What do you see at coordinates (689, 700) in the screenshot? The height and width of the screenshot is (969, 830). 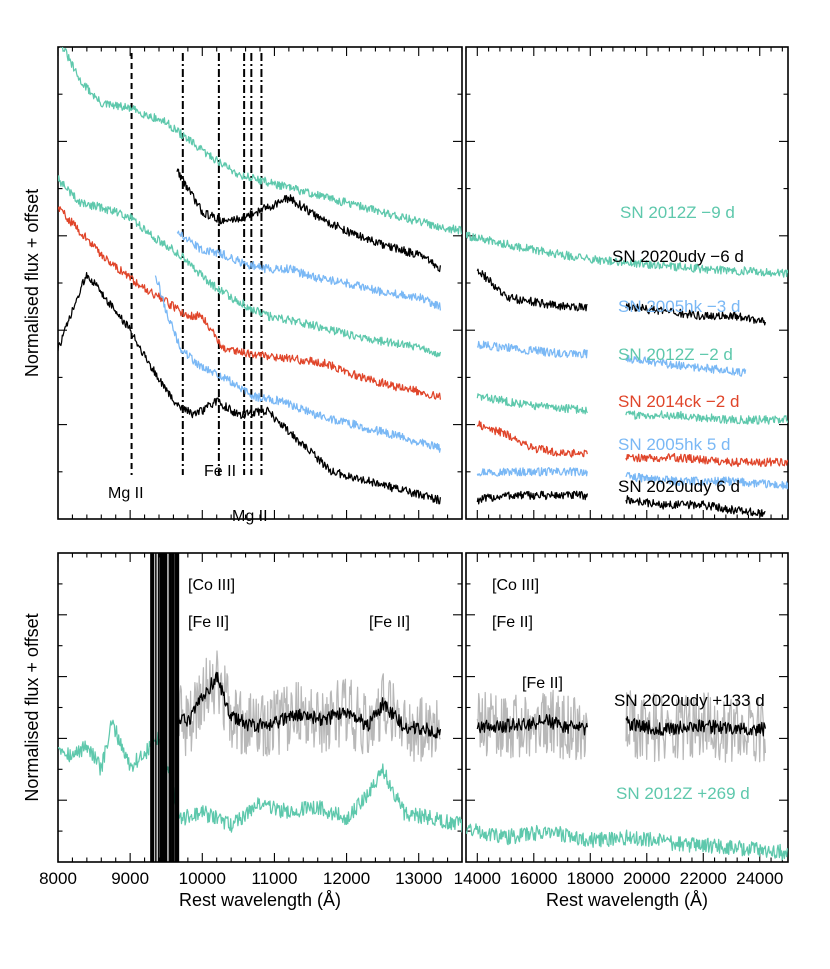 I see `series-label: SN 2020udy +133 d` at bounding box center [689, 700].